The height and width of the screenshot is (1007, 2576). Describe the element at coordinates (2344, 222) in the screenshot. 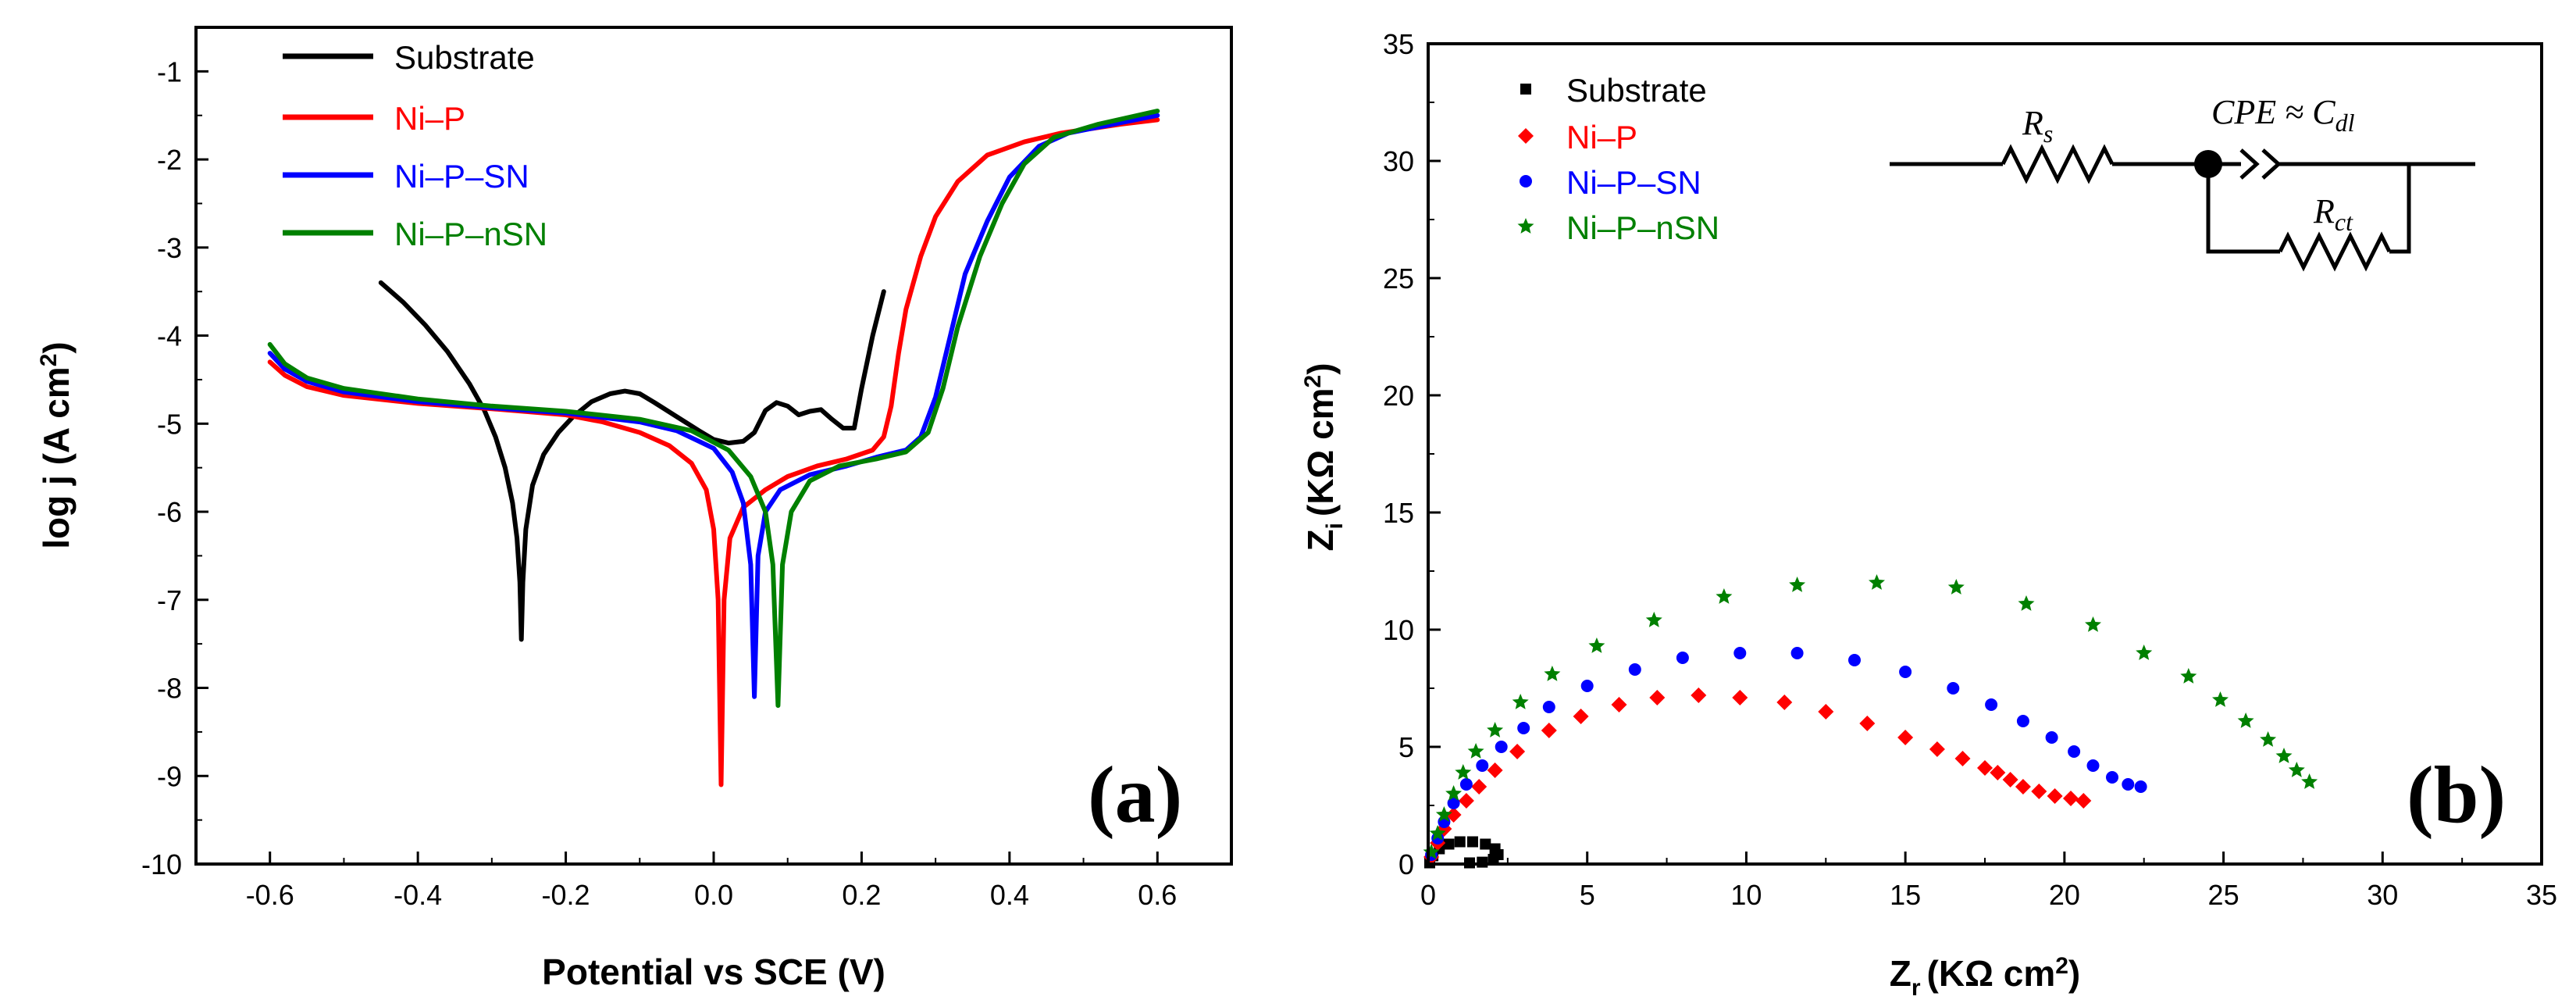

I see `circuit-label-rct-sub: ct` at that location.